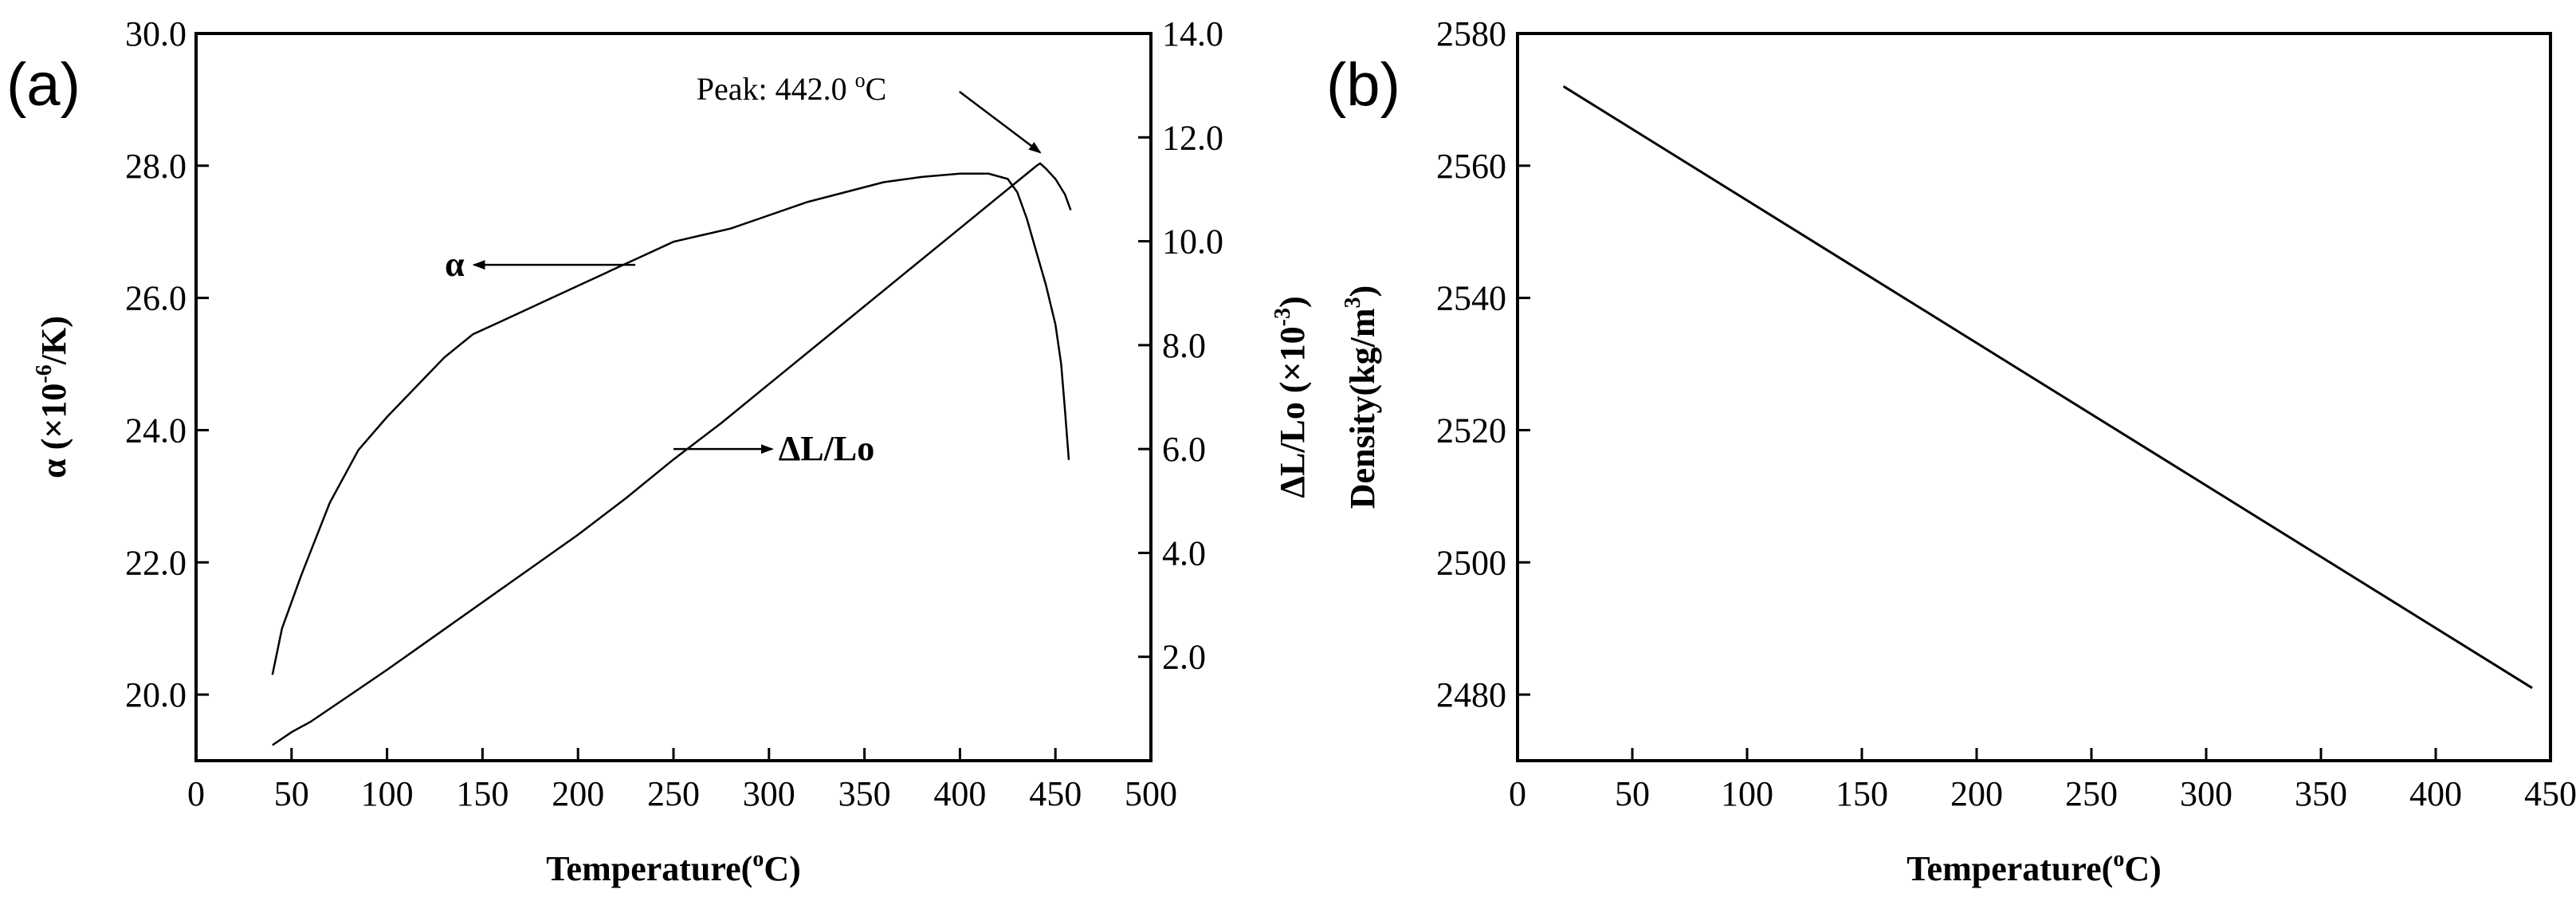 Image resolution: width=2576 pixels, height=909 pixels. Describe the element at coordinates (52, 397) in the screenshot. I see `chart-a-y-label-left: α (×10-6/K)` at that location.